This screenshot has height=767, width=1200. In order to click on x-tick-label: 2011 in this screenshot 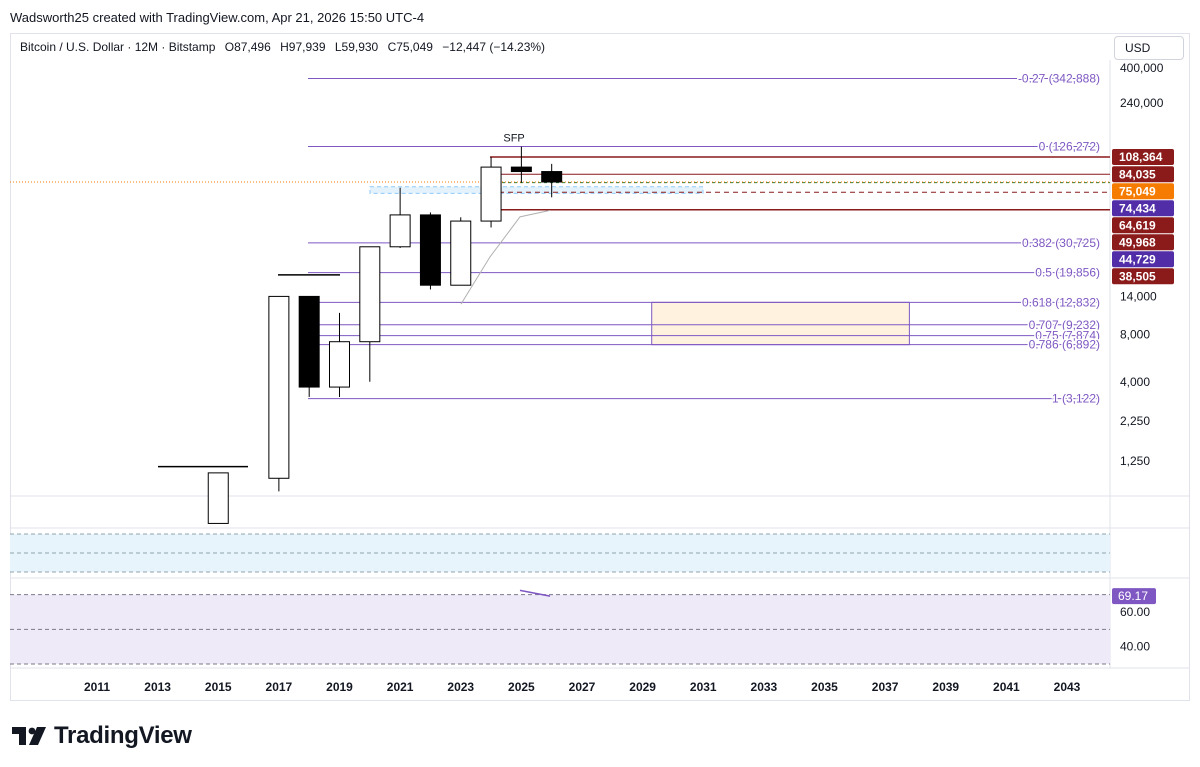, I will do `click(97, 687)`.